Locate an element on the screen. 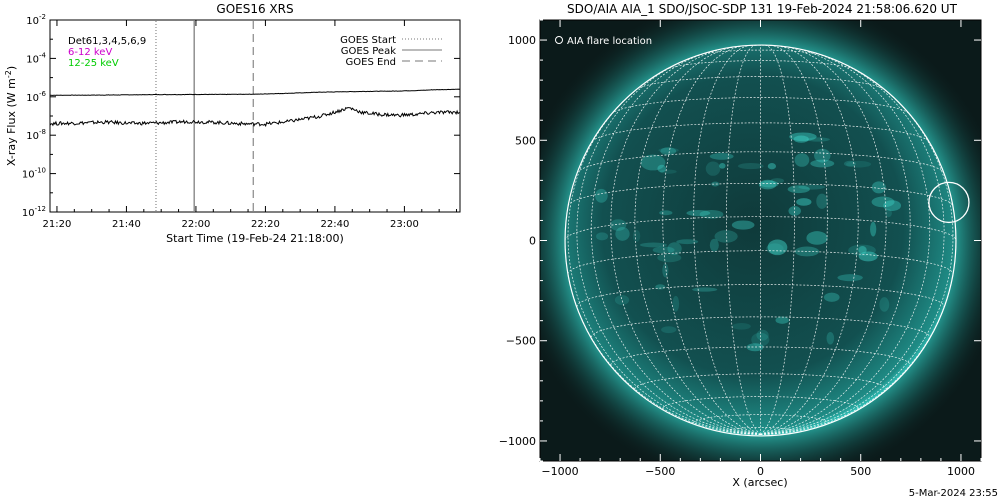 Image resolution: width=1000 pixels, height=500 pixels. xrs-xlabel: Start Time (19-Feb-24 21:18:00) is located at coordinates (255, 238).